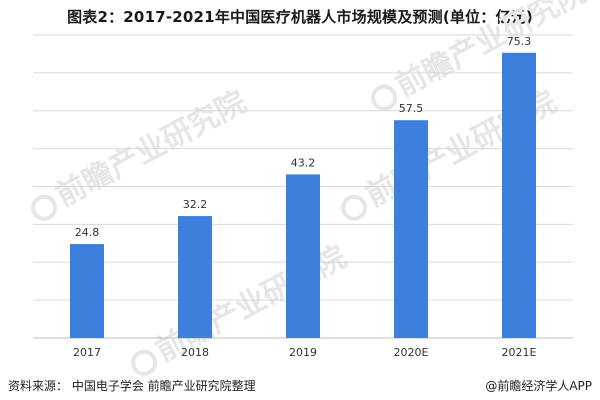 This screenshot has height=400, width=600. I want to click on data-label: 57.5, so click(411, 108).